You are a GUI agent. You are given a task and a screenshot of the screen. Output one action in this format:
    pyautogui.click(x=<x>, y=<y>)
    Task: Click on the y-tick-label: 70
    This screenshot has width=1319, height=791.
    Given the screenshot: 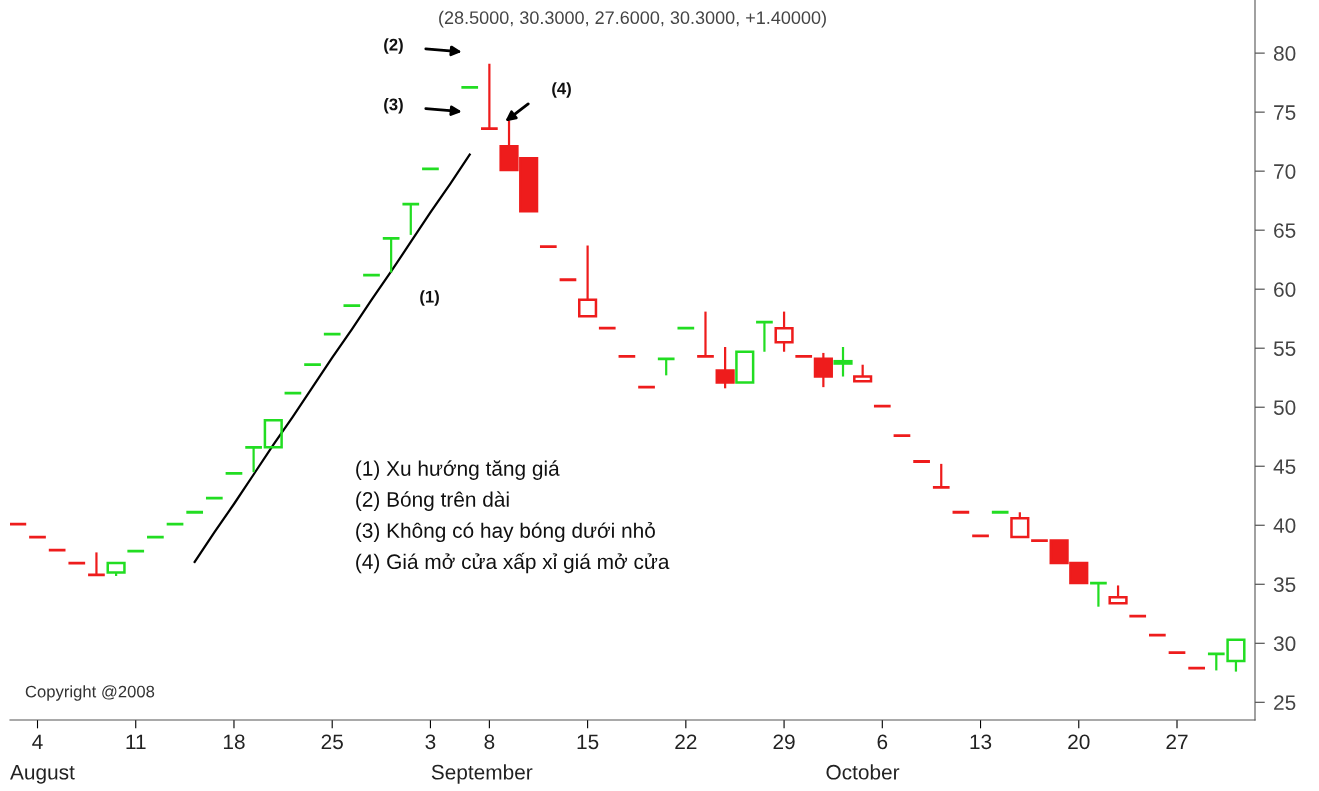 What is the action you would take?
    pyautogui.click(x=1285, y=171)
    